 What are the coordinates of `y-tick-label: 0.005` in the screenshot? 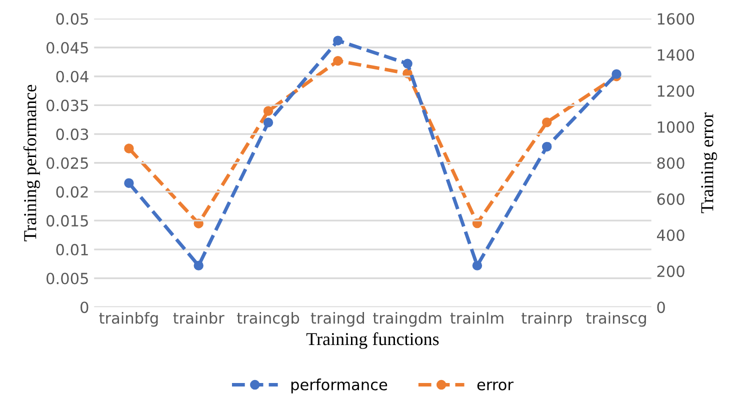 It's located at (67, 278).